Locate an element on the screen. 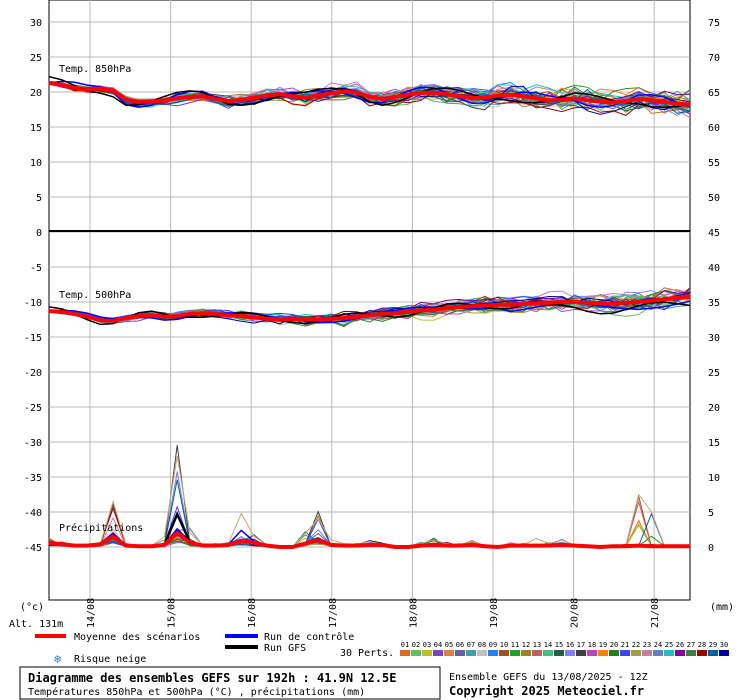  pert-number: 06 is located at coordinates (460, 645).